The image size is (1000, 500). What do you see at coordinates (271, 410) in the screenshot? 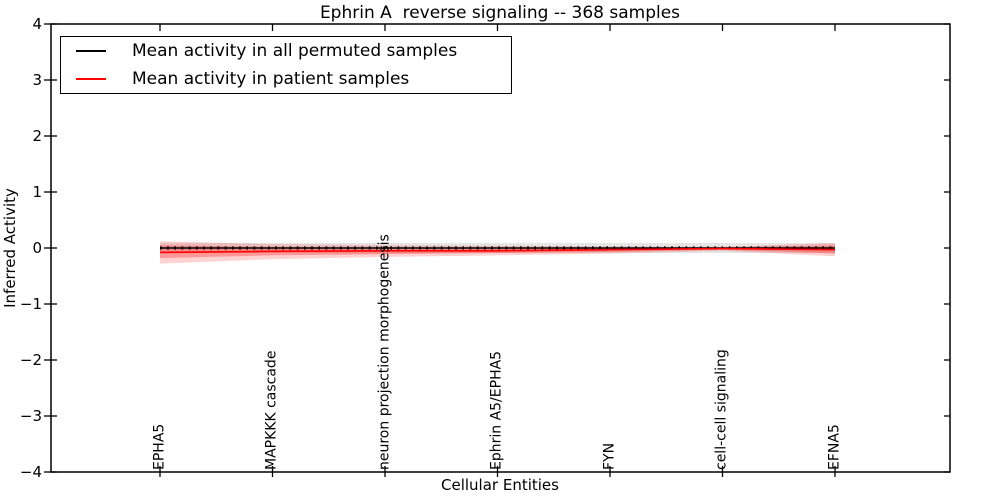
I see `x-tick-label: MAPKKK cascade` at bounding box center [271, 410].